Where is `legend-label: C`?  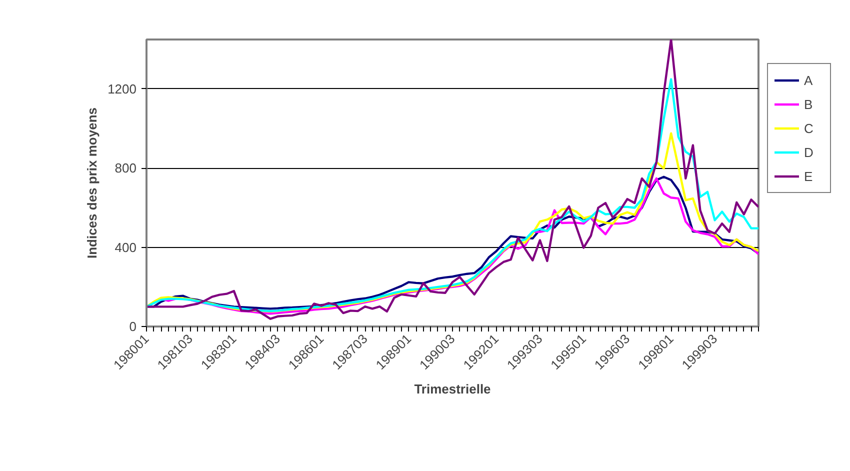 legend-label: C is located at coordinates (809, 128).